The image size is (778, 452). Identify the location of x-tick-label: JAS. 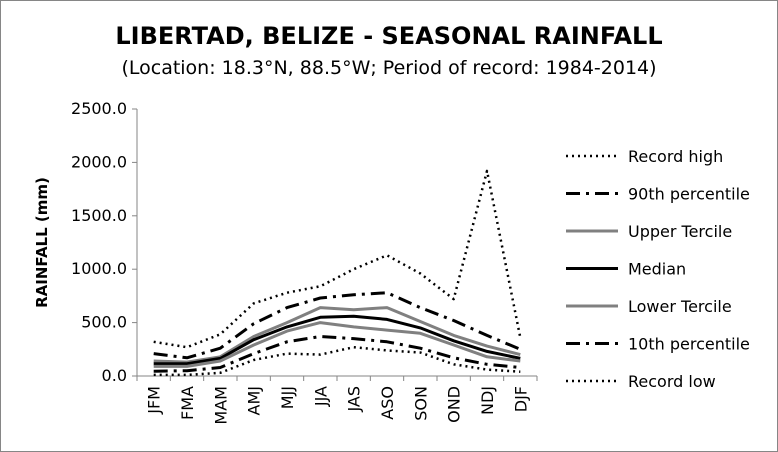
(354, 399).